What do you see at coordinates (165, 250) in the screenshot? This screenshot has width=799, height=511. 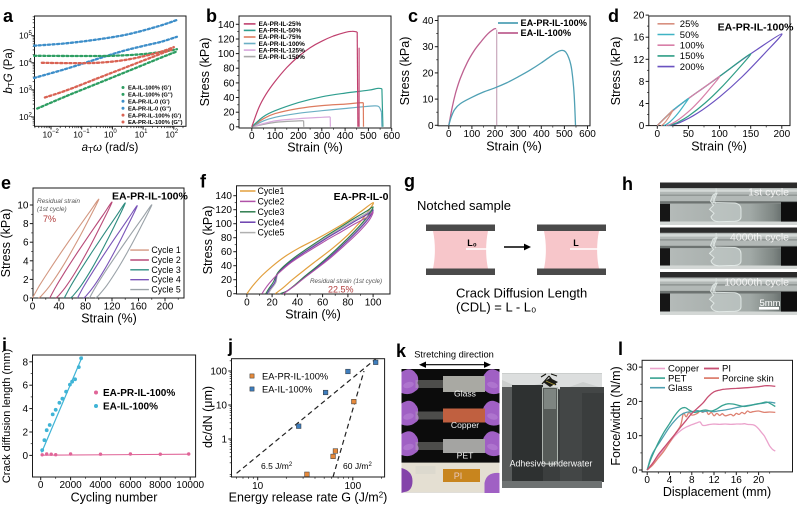 I see `svg-text: Cycle 1` at bounding box center [165, 250].